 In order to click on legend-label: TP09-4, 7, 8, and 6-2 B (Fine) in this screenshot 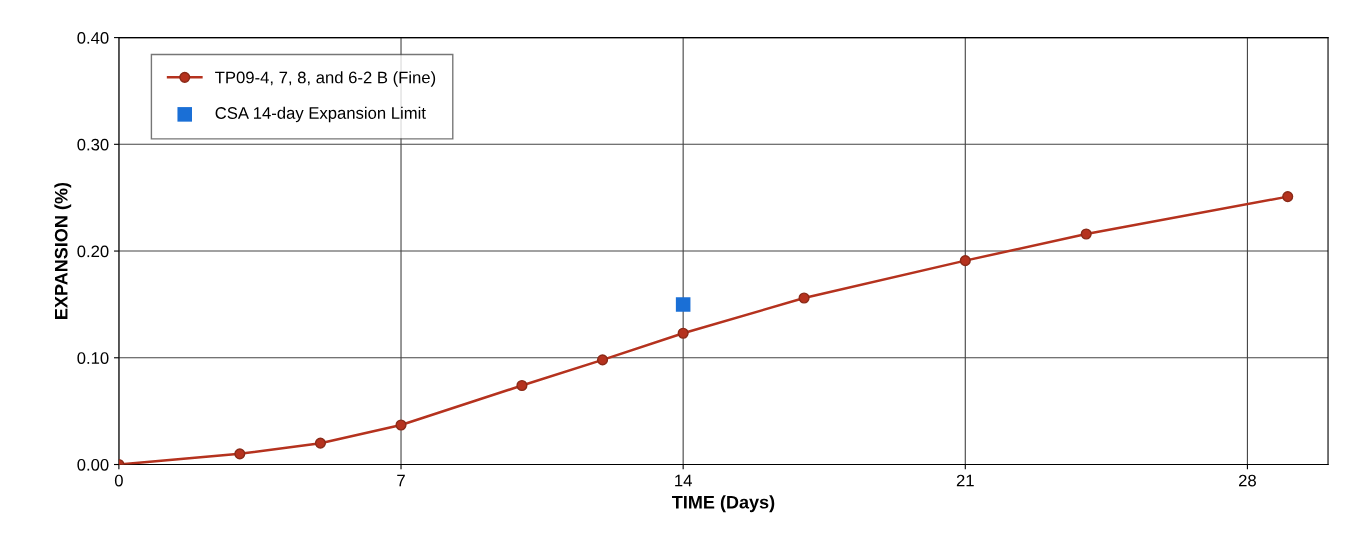, I will do `click(325, 79)`.